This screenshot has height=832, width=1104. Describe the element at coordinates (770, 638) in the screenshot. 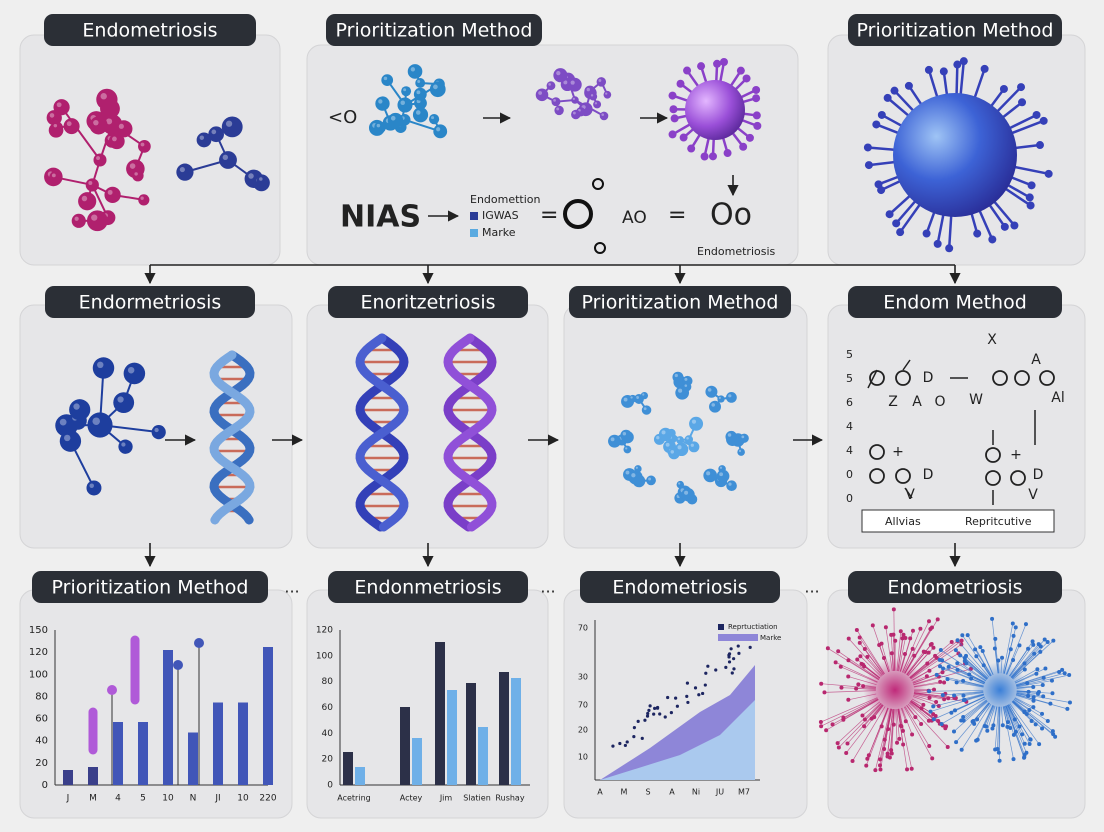

I see `legend-label: Marke` at that location.